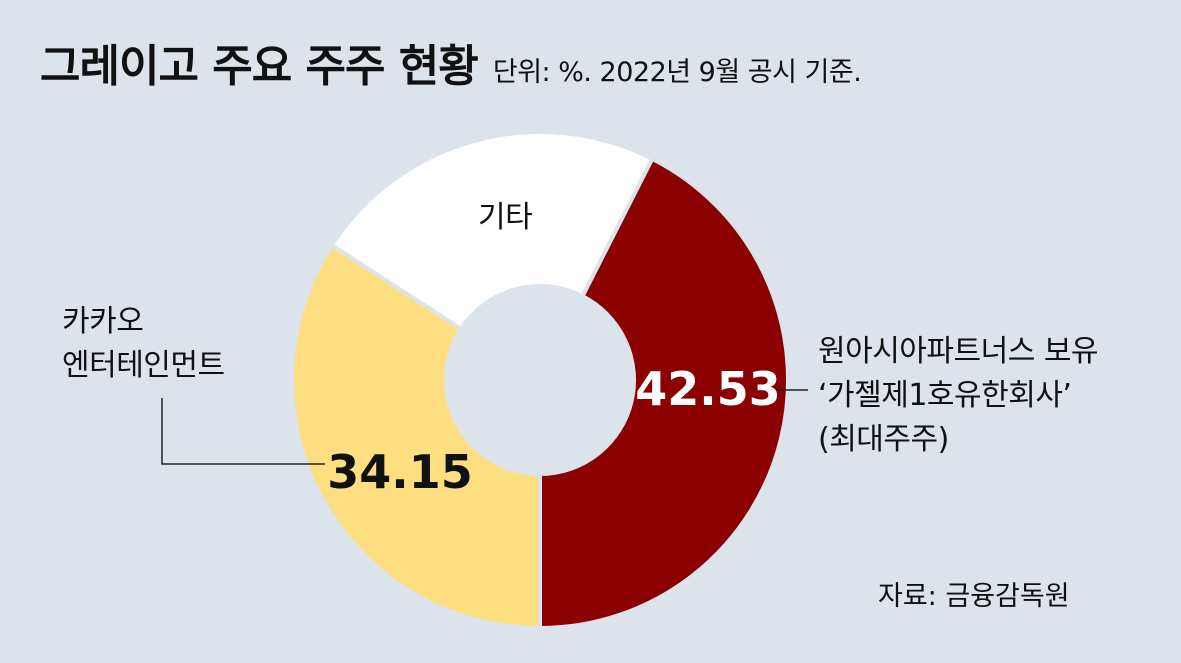 This screenshot has width=1181, height=663. What do you see at coordinates (945, 395) in the screenshot?
I see `label-line: ‘가젤제1호유한회사’` at bounding box center [945, 395].